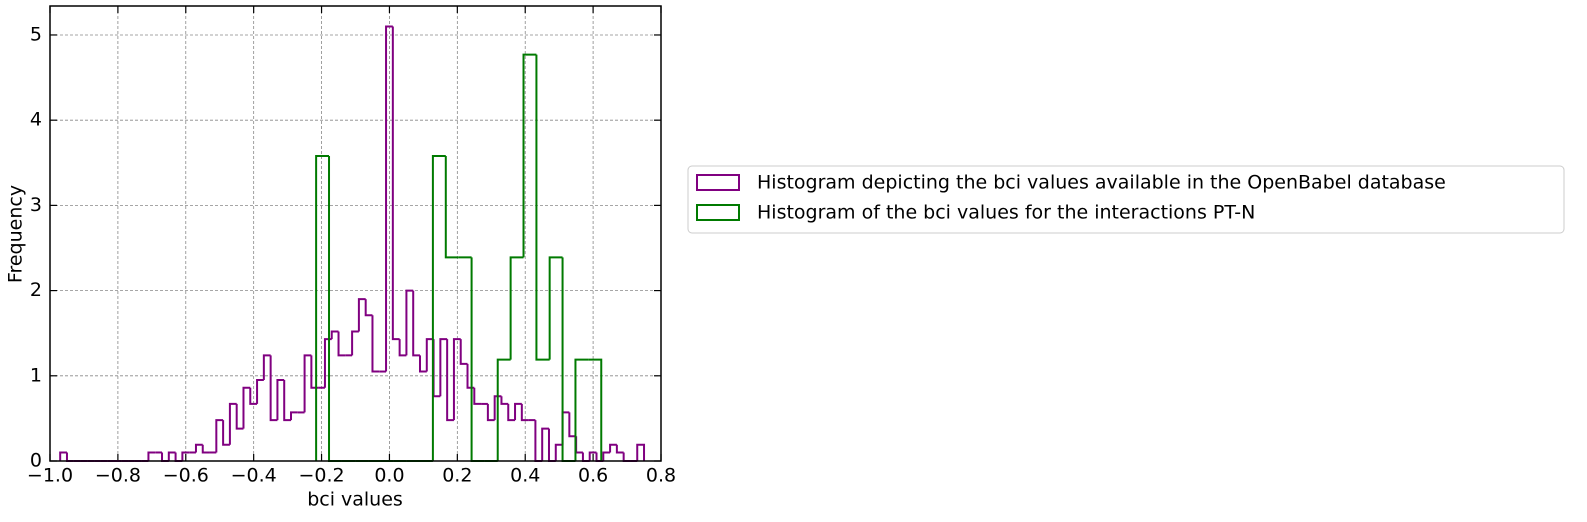  Describe the element at coordinates (457, 476) in the screenshot. I see `x-tick-label: 0.2` at that location.